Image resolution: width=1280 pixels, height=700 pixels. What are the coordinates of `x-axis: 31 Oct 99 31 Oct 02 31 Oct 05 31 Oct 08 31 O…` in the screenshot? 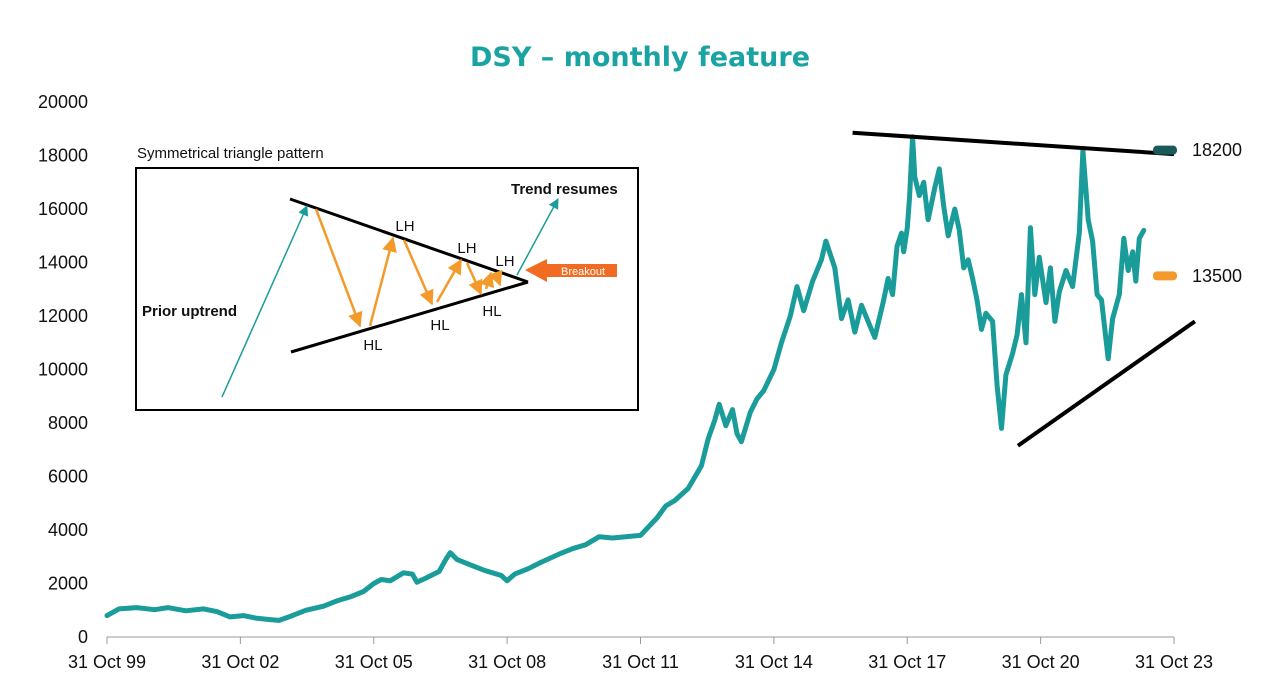 It's located at (640, 654).